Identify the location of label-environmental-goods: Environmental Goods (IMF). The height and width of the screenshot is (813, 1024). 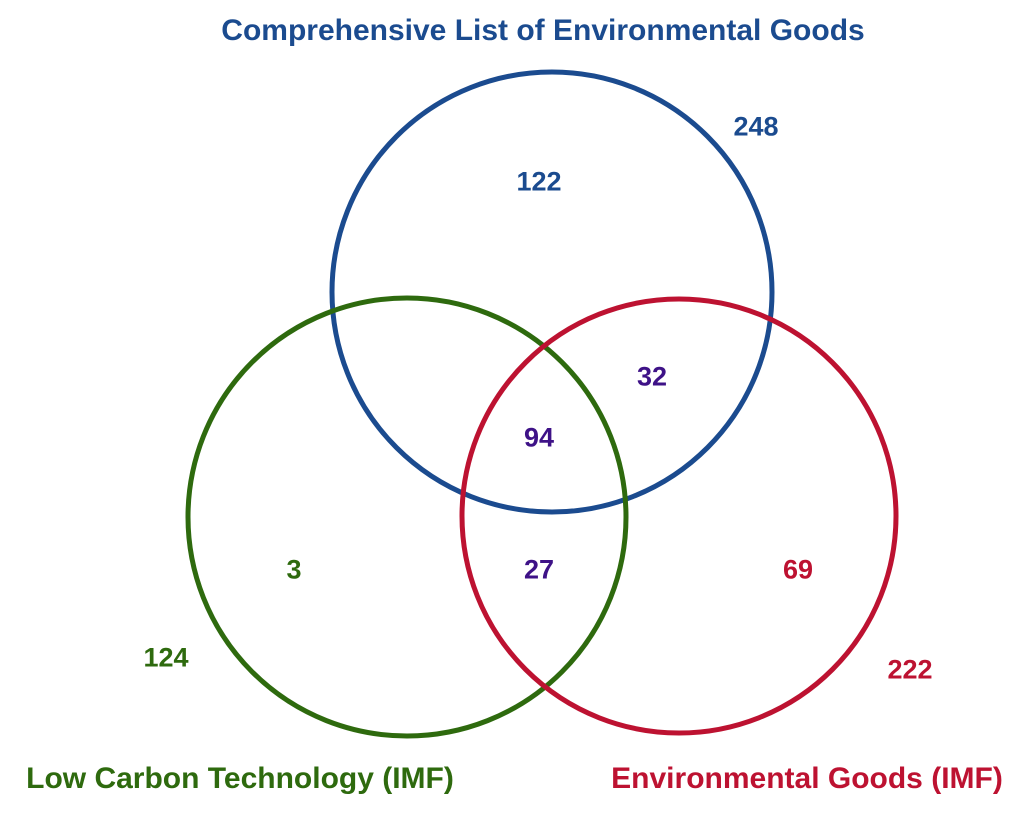
(807, 778).